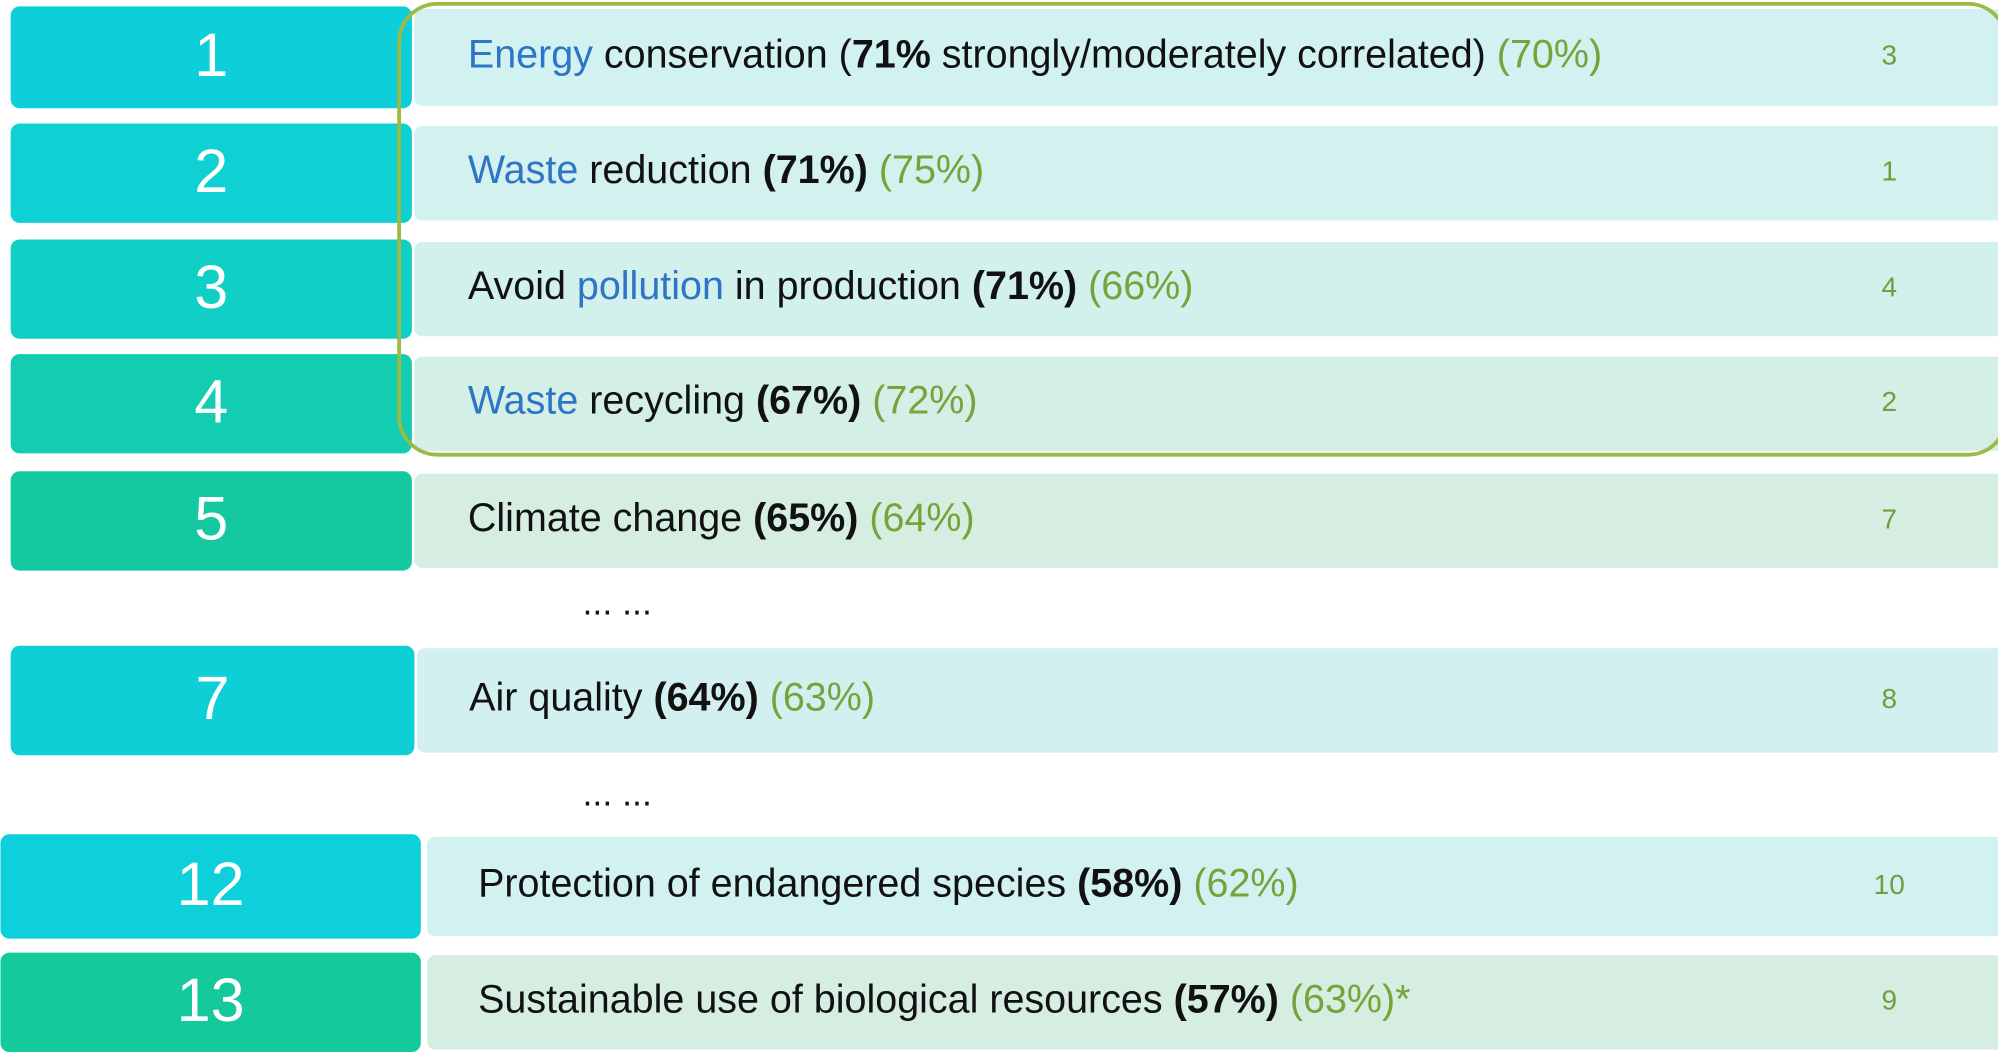  Describe the element at coordinates (1889, 698) in the screenshot. I see `side-number: 8` at that location.